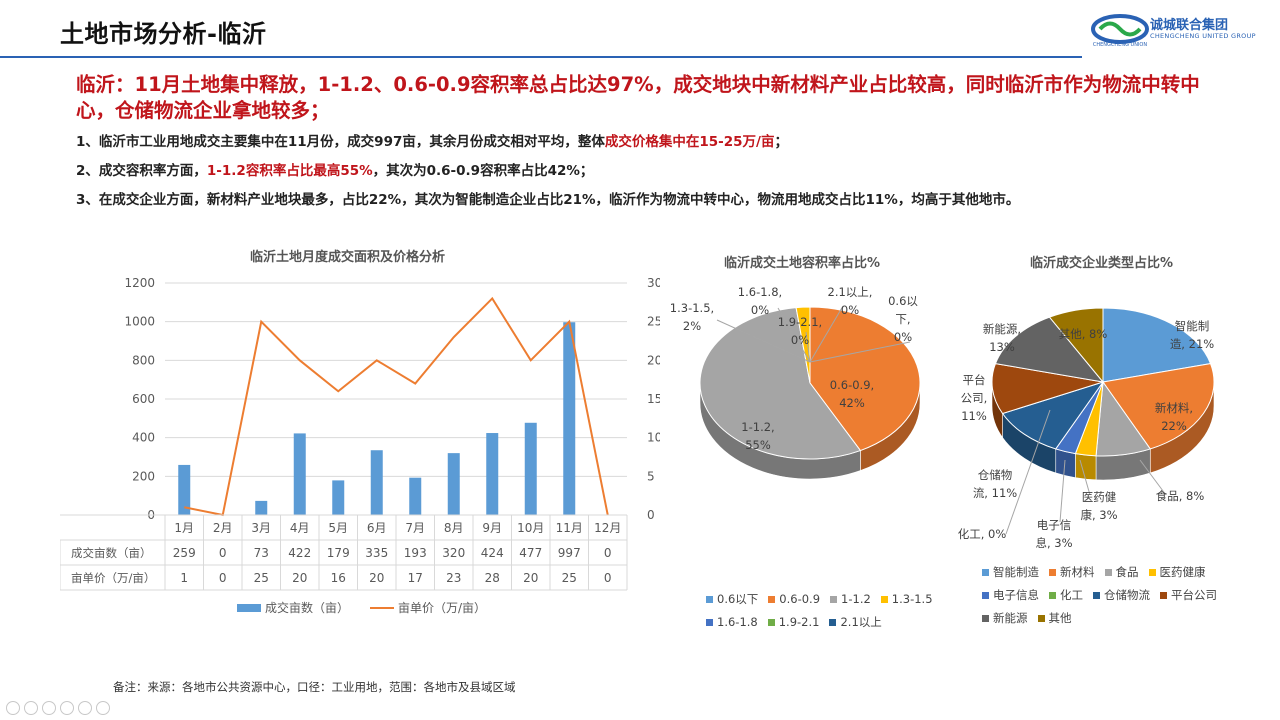  Describe the element at coordinates (541, 57) in the screenshot. I see `header-divider` at that location.